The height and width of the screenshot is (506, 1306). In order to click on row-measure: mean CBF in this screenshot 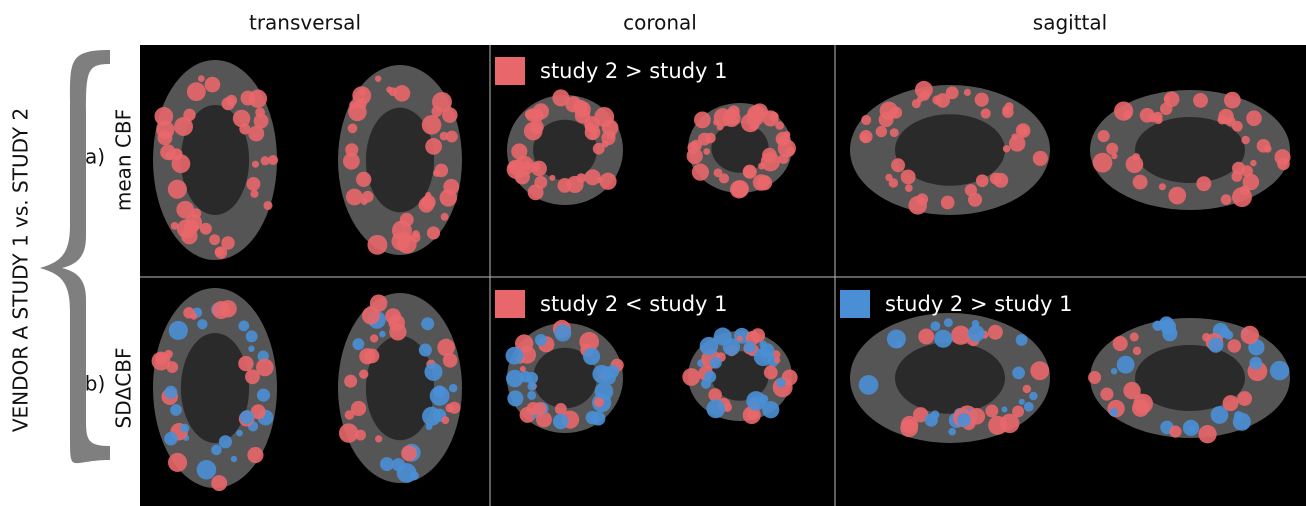, I will do `click(124, 160)`.